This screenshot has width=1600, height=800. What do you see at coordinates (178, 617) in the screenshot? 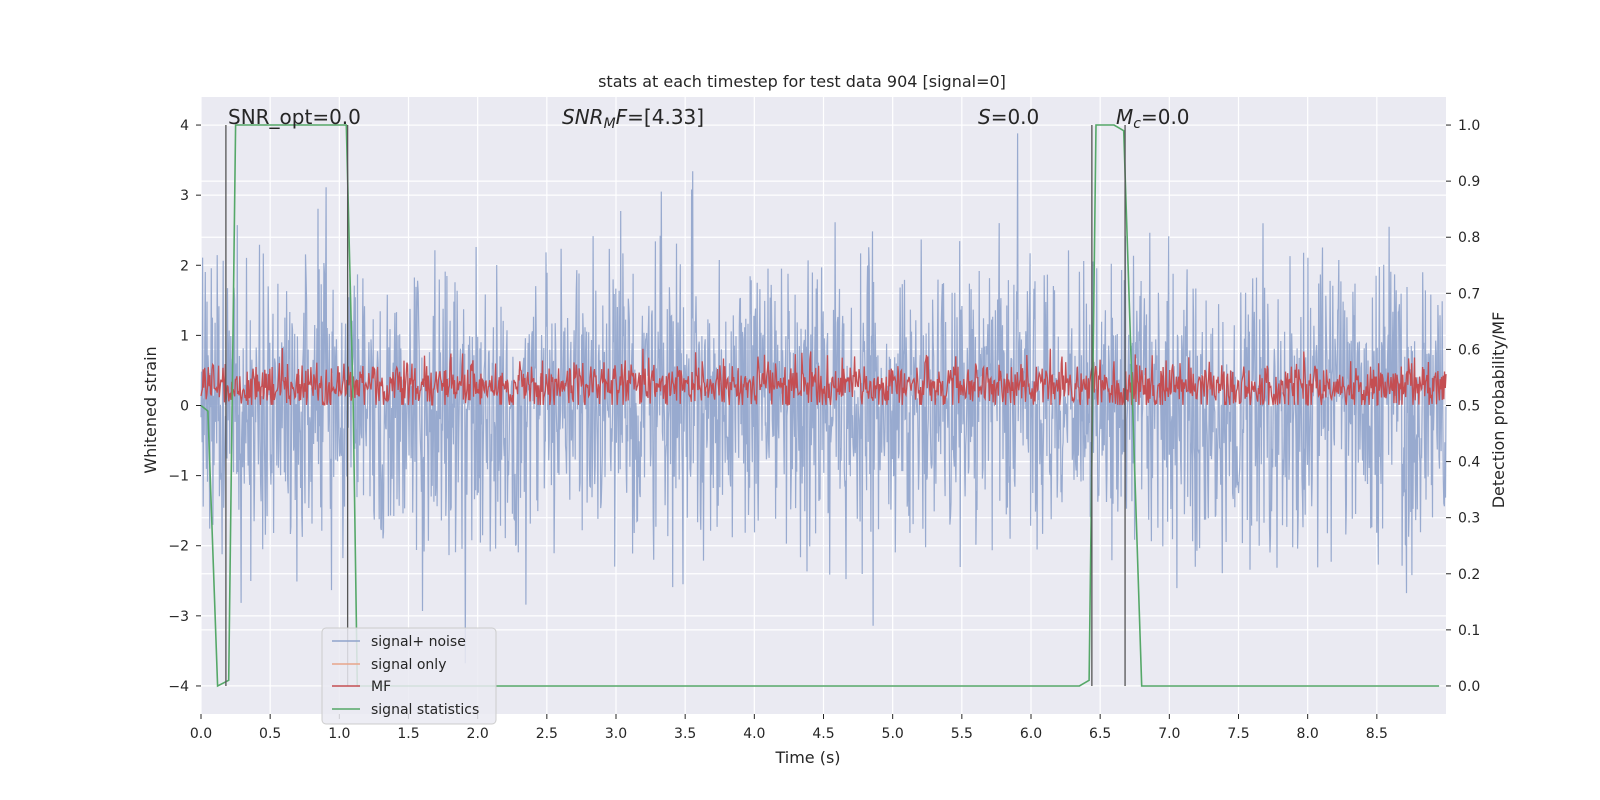
I see `y-tick-label: −3` at bounding box center [178, 617].